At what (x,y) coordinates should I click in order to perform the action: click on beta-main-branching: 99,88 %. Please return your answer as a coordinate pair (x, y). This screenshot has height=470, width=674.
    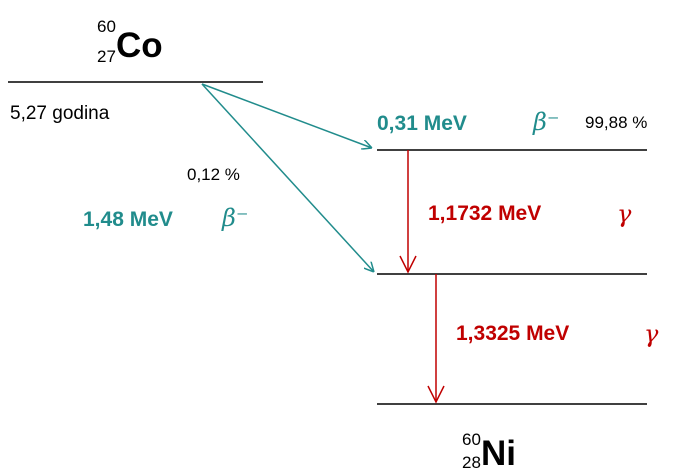
    Looking at the image, I should click on (616, 122).